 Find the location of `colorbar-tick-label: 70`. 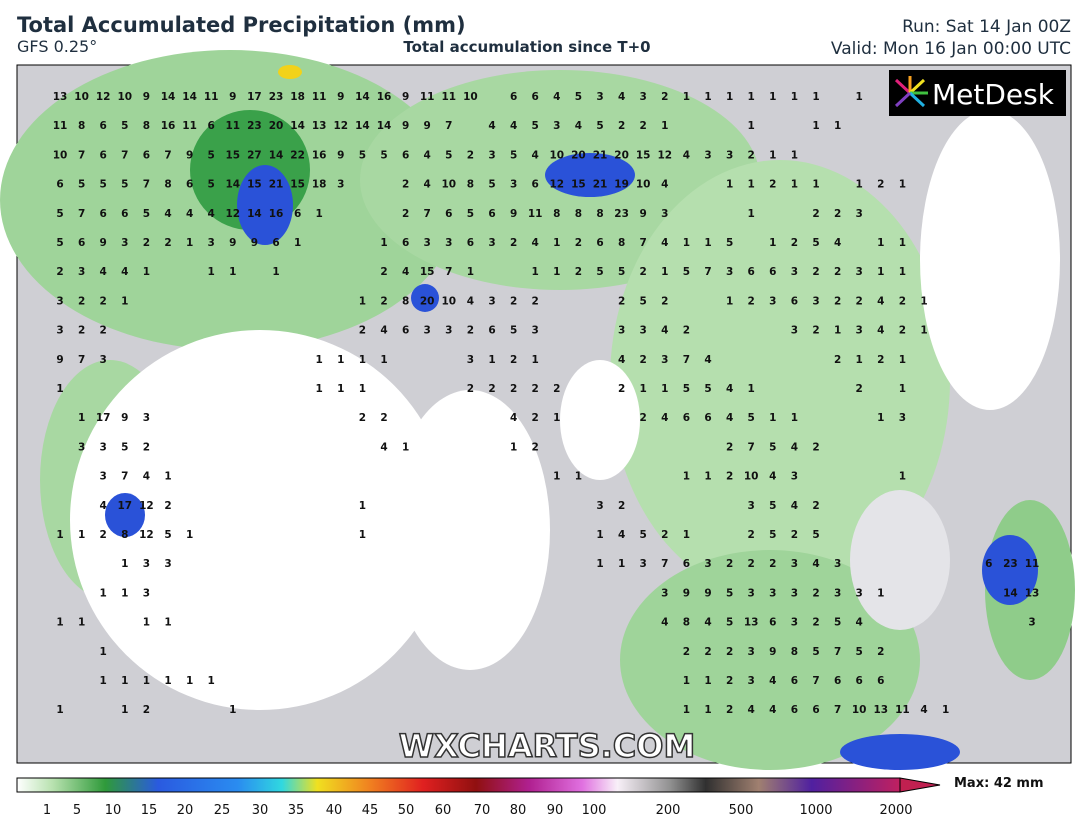

colorbar-tick-label: 70 is located at coordinates (482, 810).